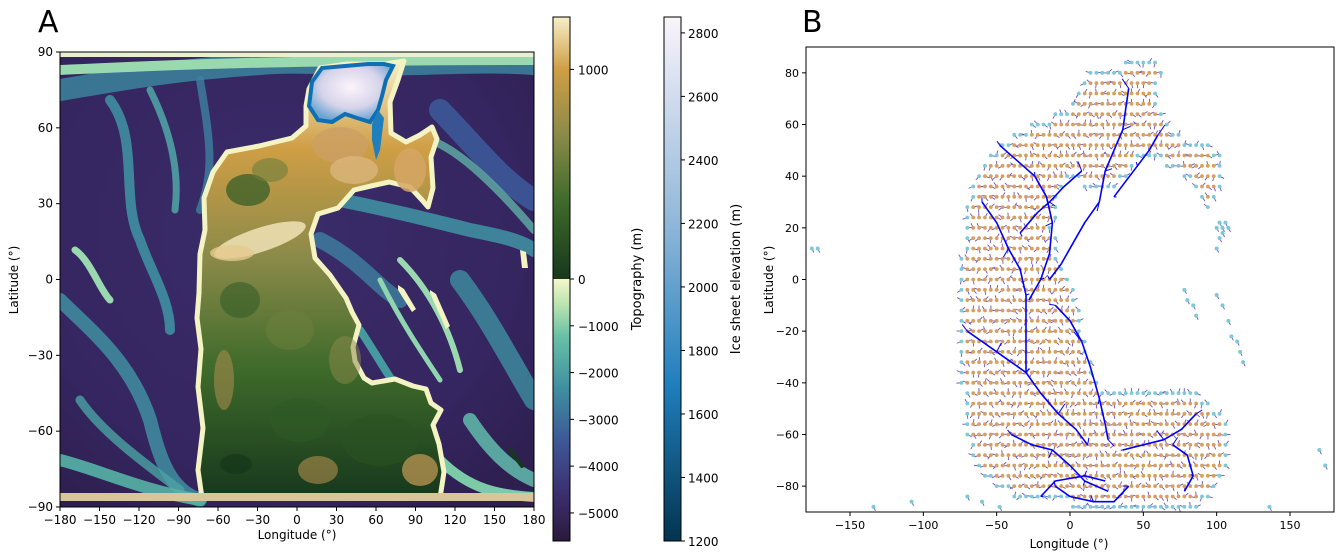 The image size is (1338, 555). What do you see at coordinates (45, 128) in the screenshot?
I see `y-tick-label: 60` at bounding box center [45, 128].